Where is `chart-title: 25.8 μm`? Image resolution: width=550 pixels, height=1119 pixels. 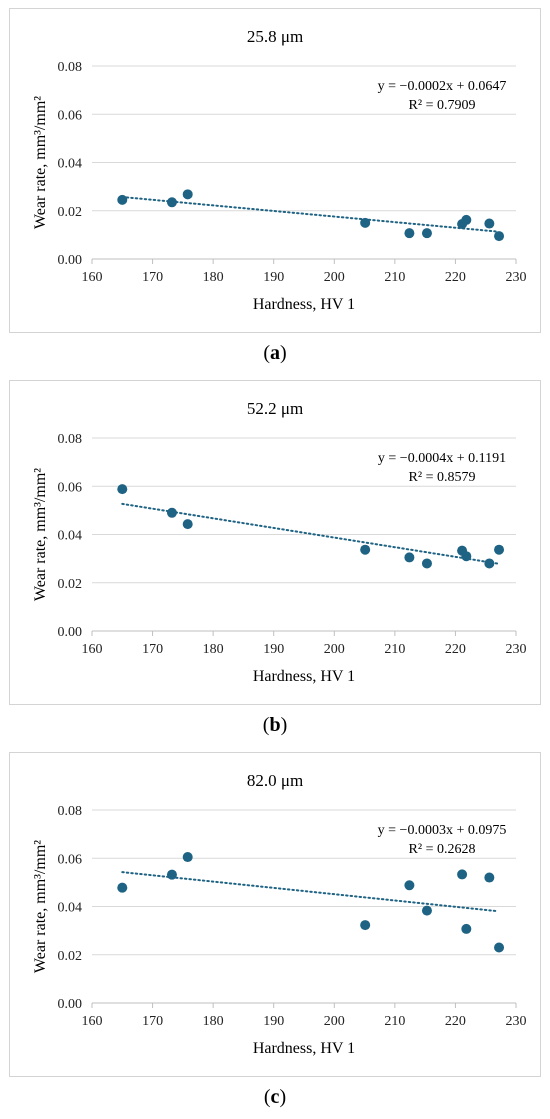 chart-title: 25.8 μm is located at coordinates (275, 36).